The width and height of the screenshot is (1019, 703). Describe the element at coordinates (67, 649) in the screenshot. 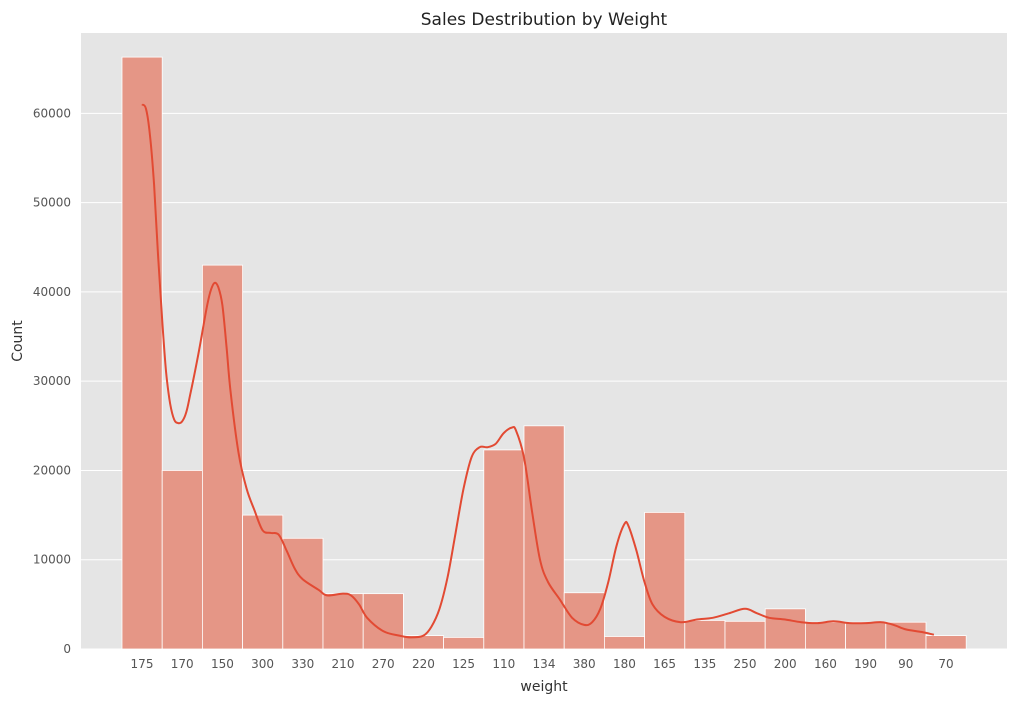

I see `y-tick-label: 0` at that location.